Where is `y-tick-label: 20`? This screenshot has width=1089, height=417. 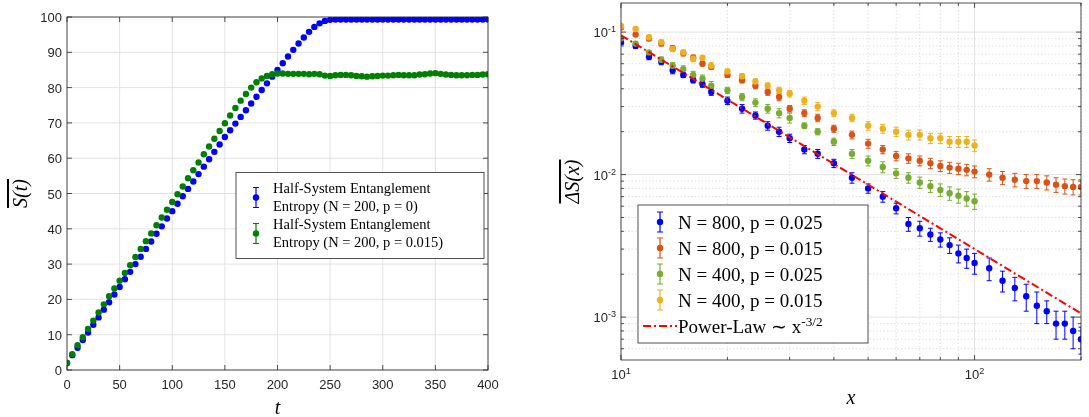 y-tick-label: 20 is located at coordinates (54, 300).